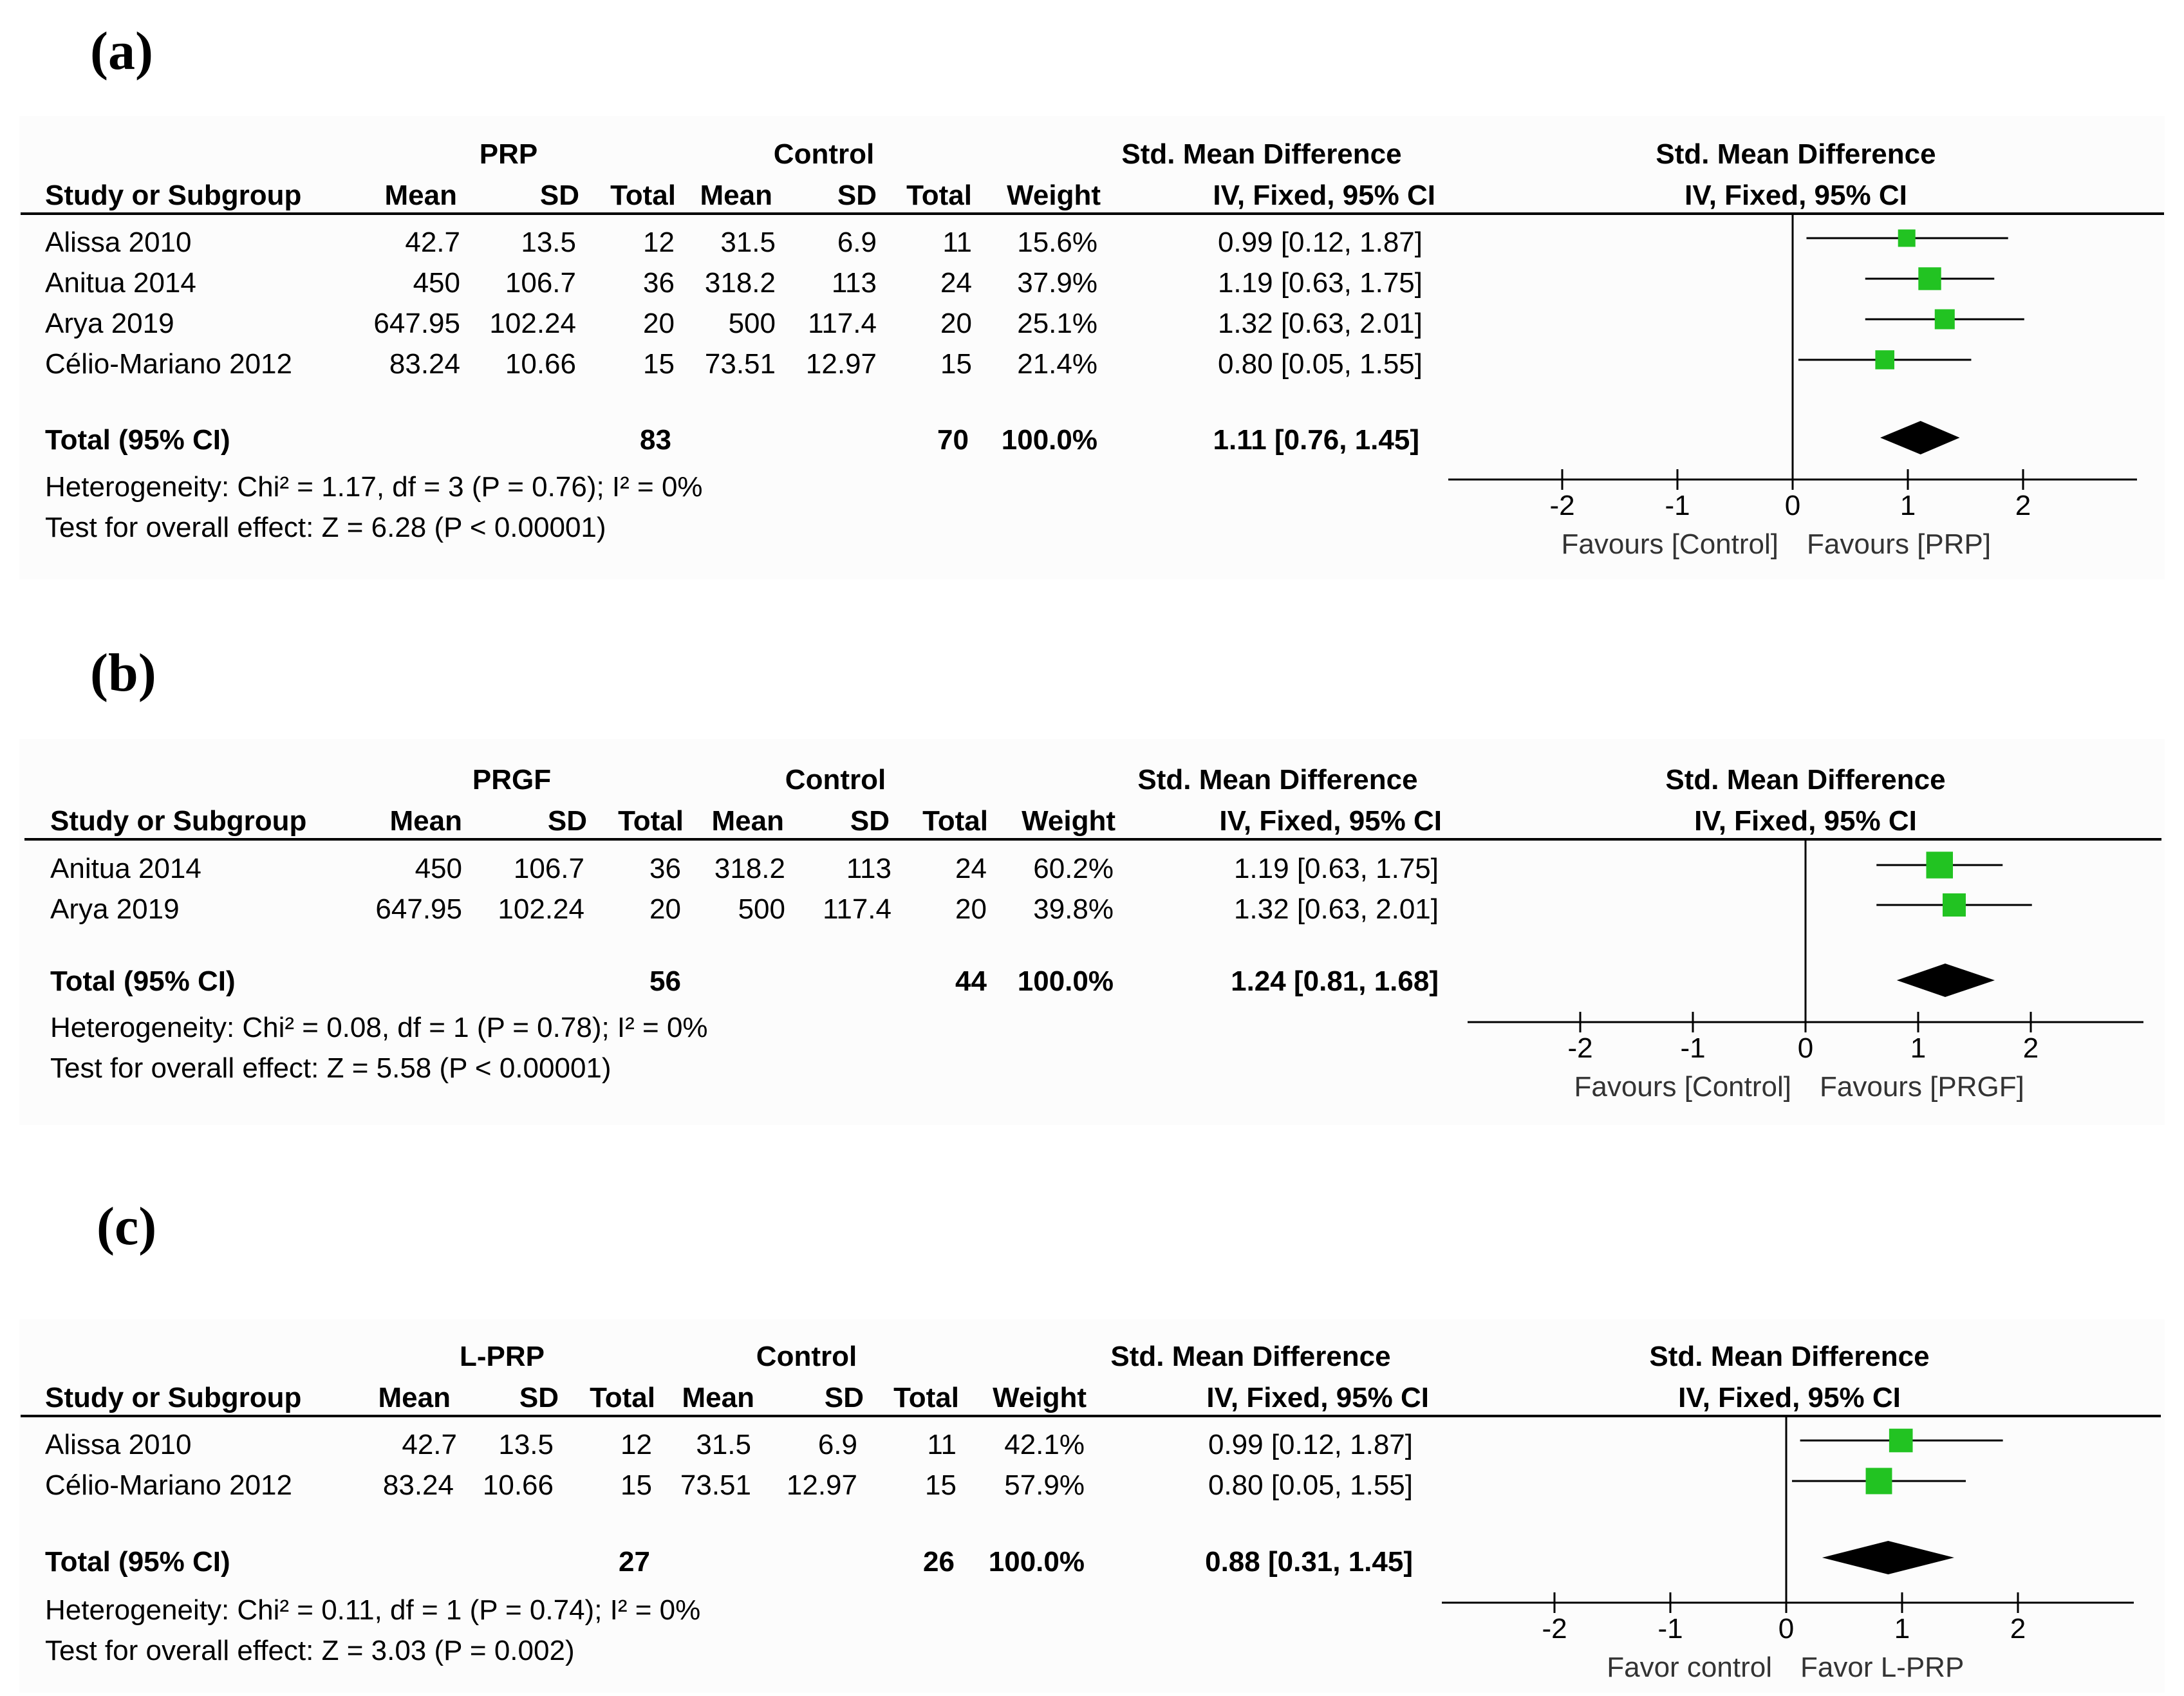  What do you see at coordinates (665, 981) in the screenshot?
I see `total-exp-n: 56` at bounding box center [665, 981].